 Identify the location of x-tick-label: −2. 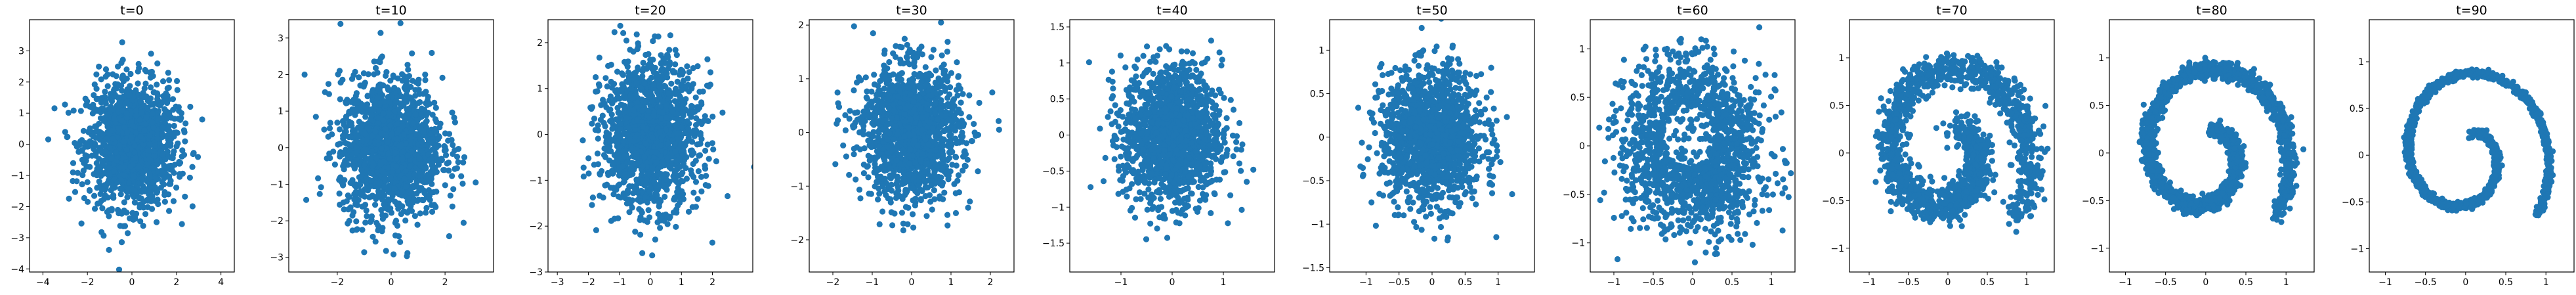
(588, 282).